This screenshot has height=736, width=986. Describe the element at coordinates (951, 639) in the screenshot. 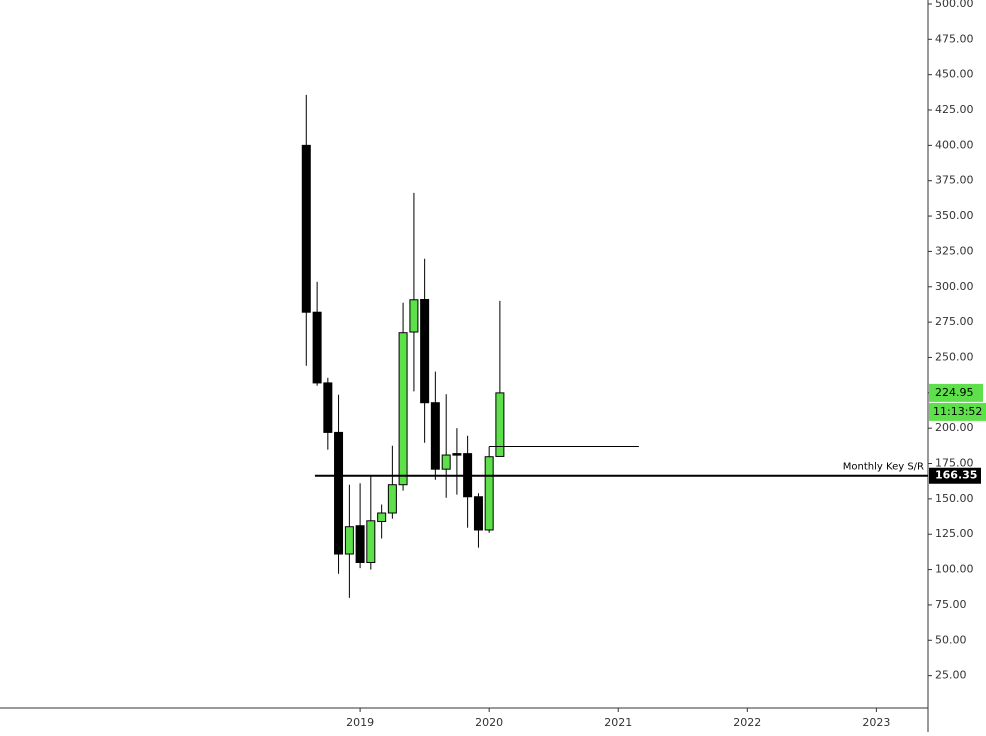

I see `y-tick-label: 50.00` at that location.